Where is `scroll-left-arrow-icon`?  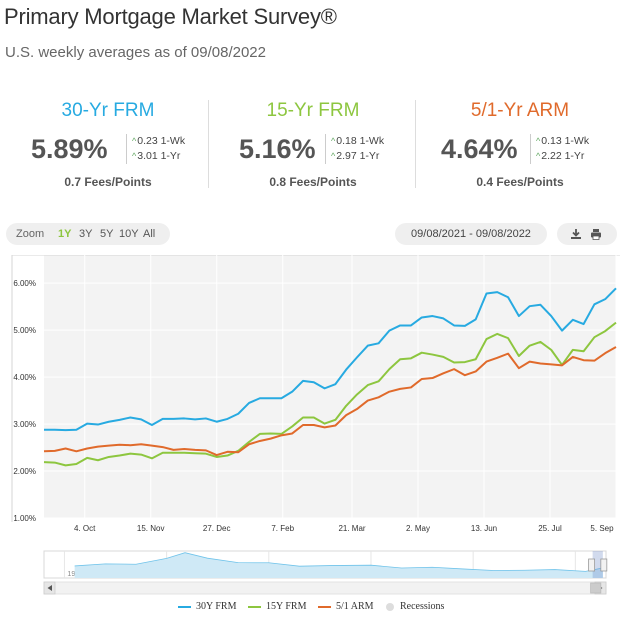 scroll-left-arrow-icon is located at coordinates (49, 588).